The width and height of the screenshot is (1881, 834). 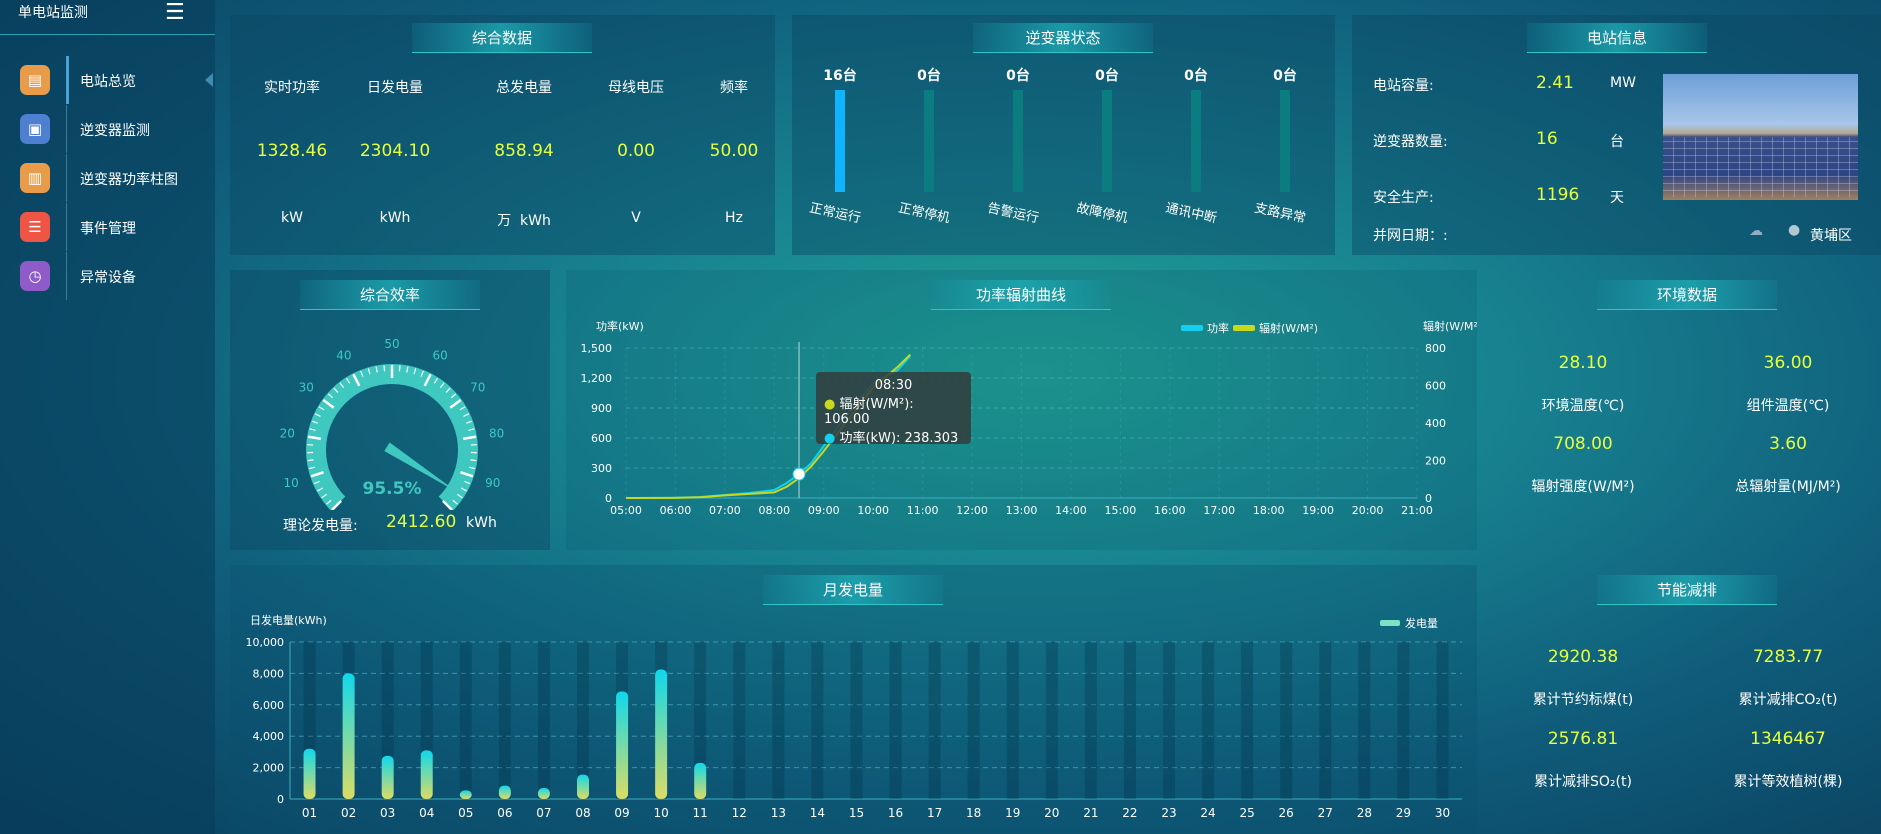 I want to click on station-value: 16, so click(x=1547, y=139).